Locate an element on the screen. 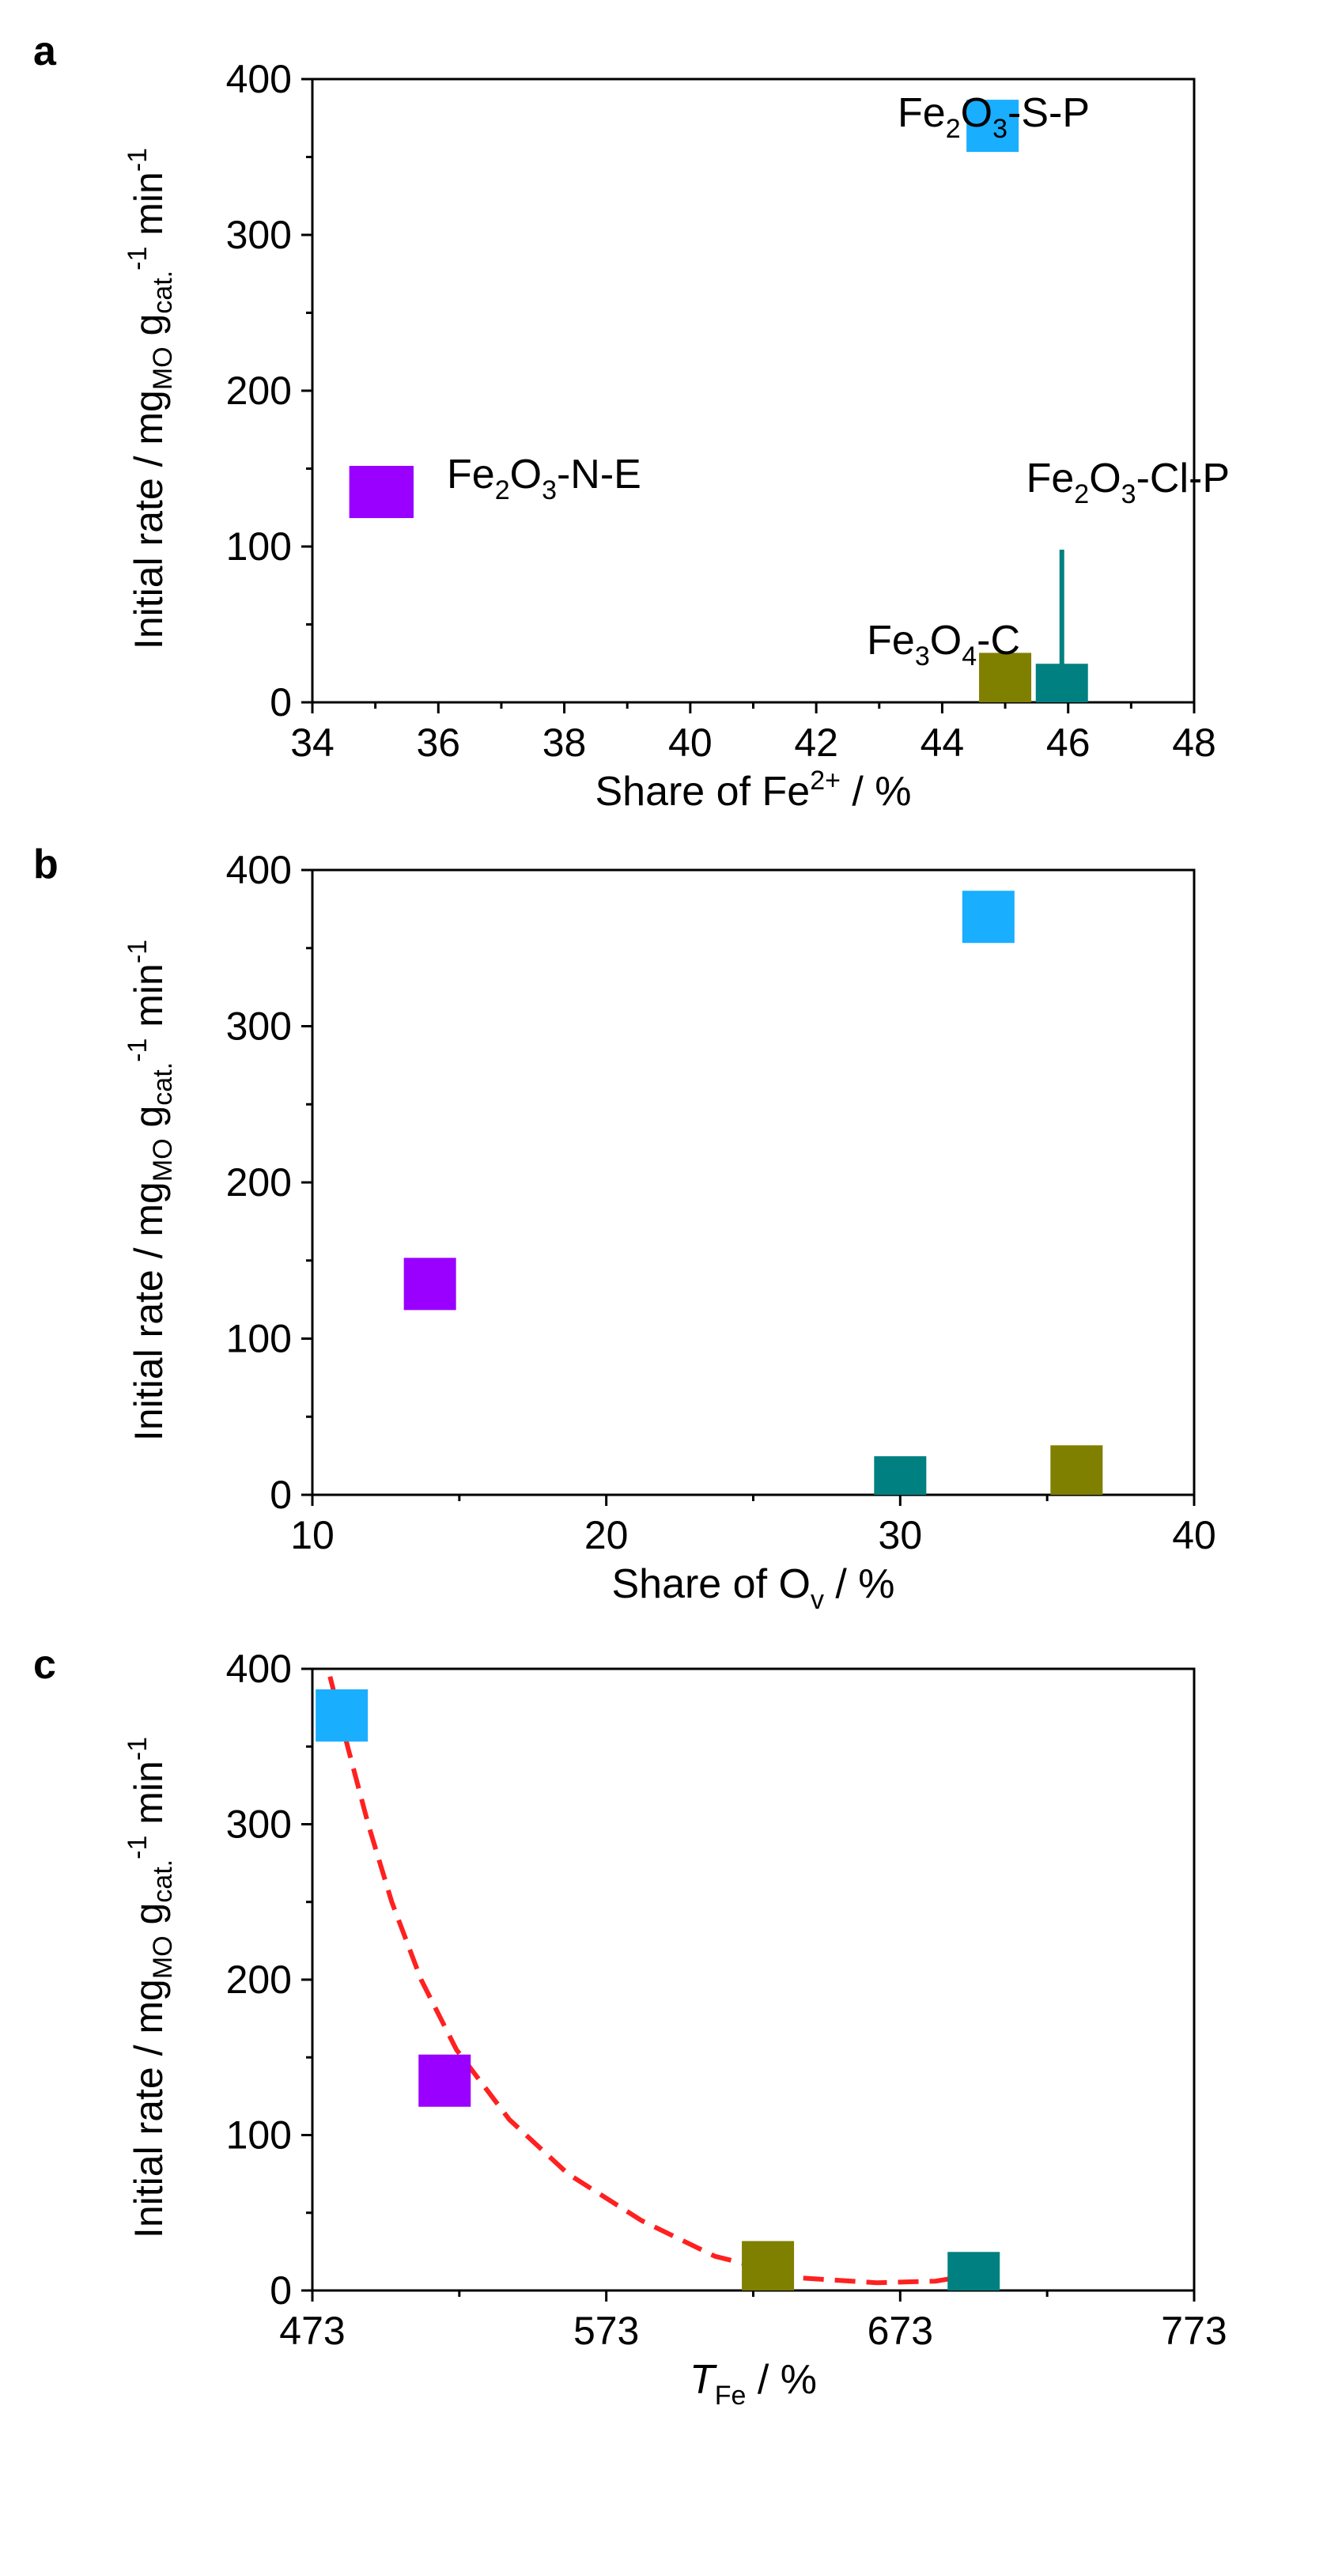  x-axis-label: Share of Ov / % is located at coordinates (753, 1588).